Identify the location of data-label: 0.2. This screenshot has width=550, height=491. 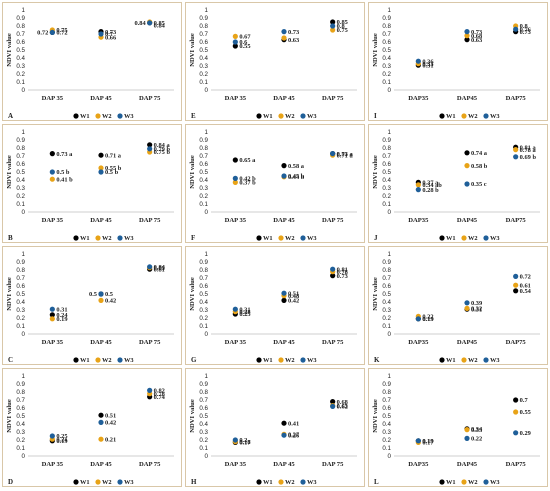
(243, 440).